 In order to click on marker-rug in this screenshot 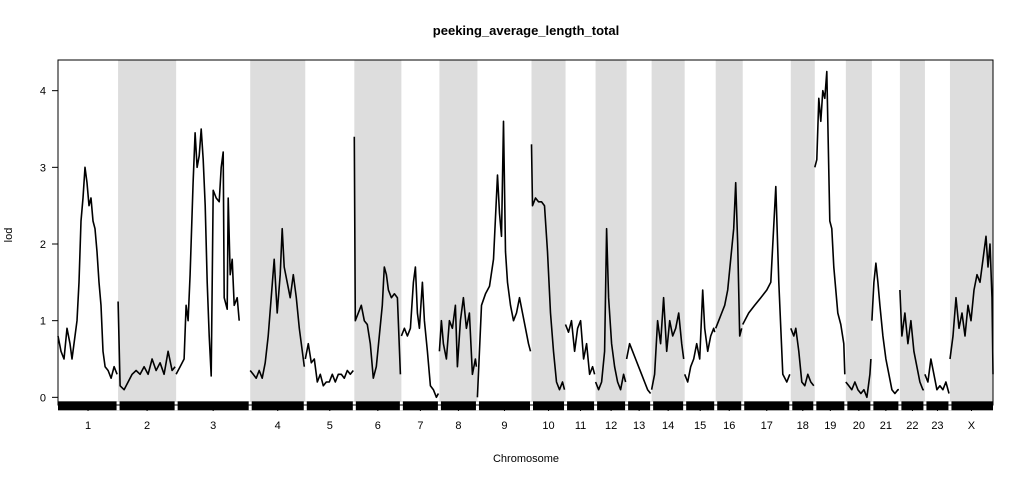, I will do `click(525, 406)`.